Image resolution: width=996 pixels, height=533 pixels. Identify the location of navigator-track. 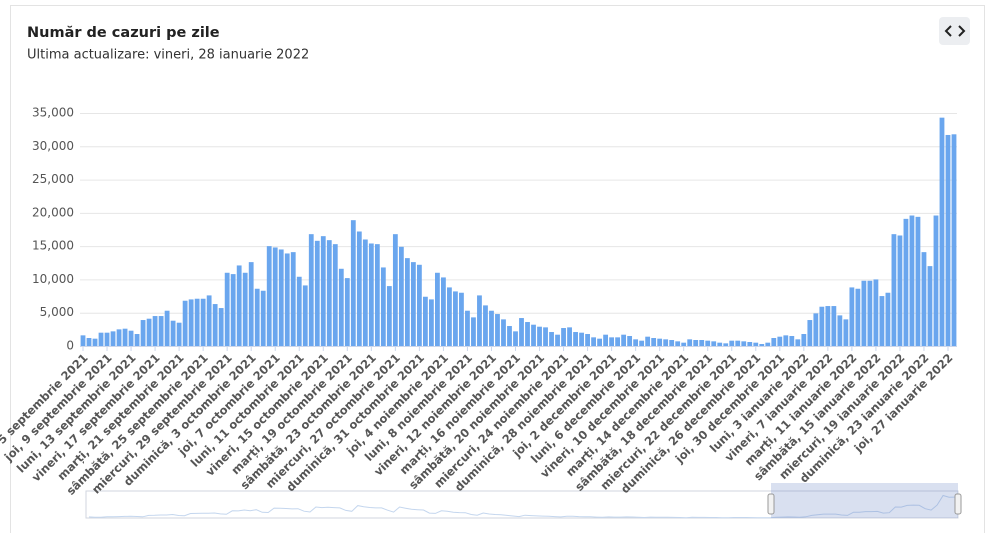
(522, 504).